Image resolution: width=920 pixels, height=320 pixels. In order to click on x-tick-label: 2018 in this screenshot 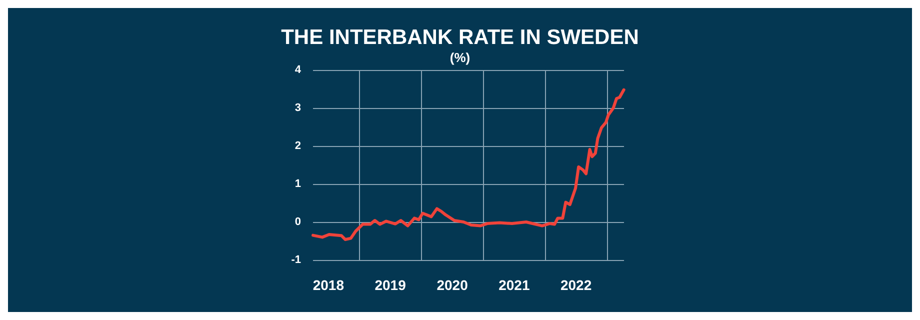, I will do `click(328, 285)`.